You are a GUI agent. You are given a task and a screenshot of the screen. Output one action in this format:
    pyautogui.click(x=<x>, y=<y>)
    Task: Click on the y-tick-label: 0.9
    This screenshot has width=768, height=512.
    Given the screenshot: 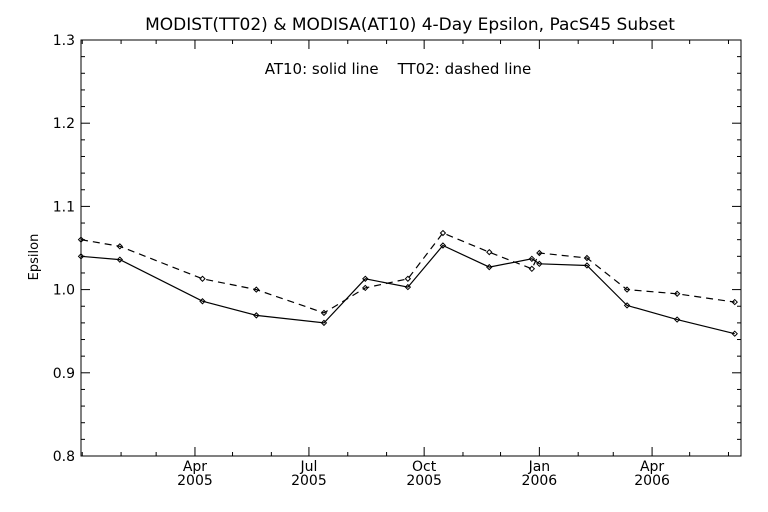 What is the action you would take?
    pyautogui.click(x=64, y=374)
    